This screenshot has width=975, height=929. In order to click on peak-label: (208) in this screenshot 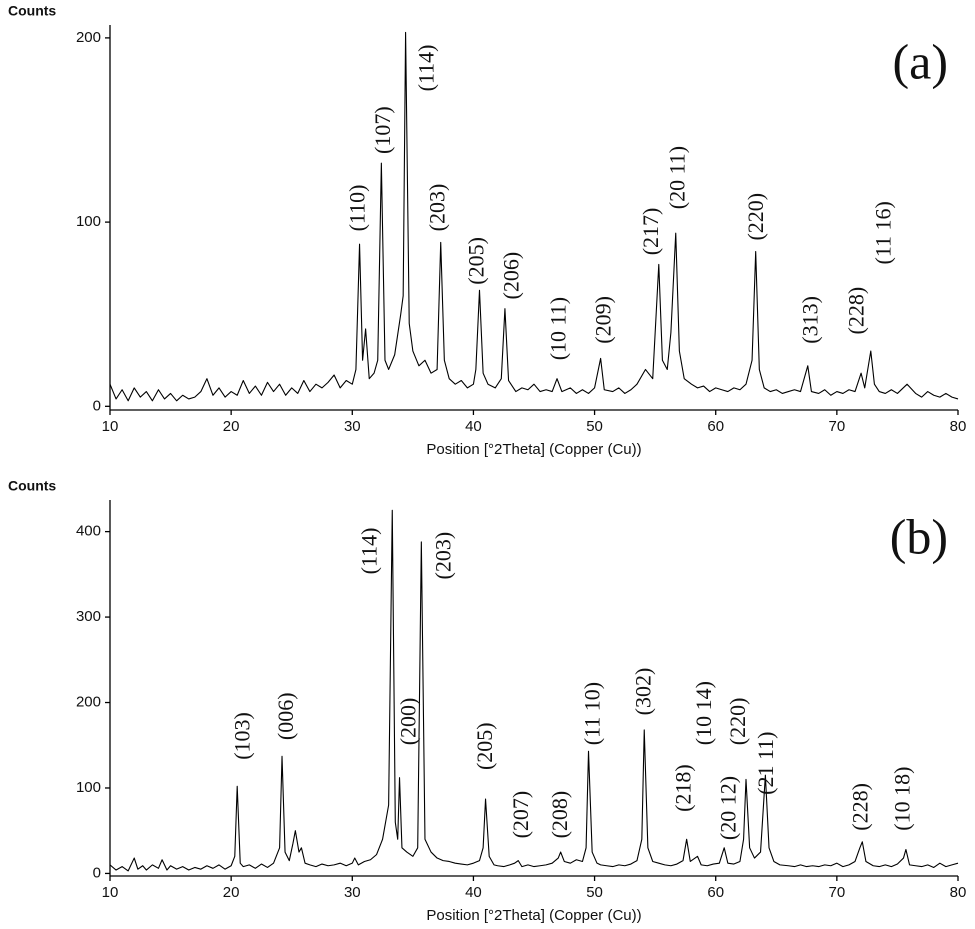, I will do `click(559, 815)`.